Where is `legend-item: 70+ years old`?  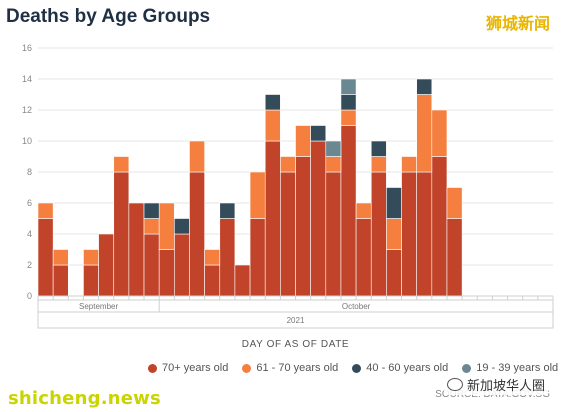
legend-item: 70+ years old is located at coordinates (188, 368).